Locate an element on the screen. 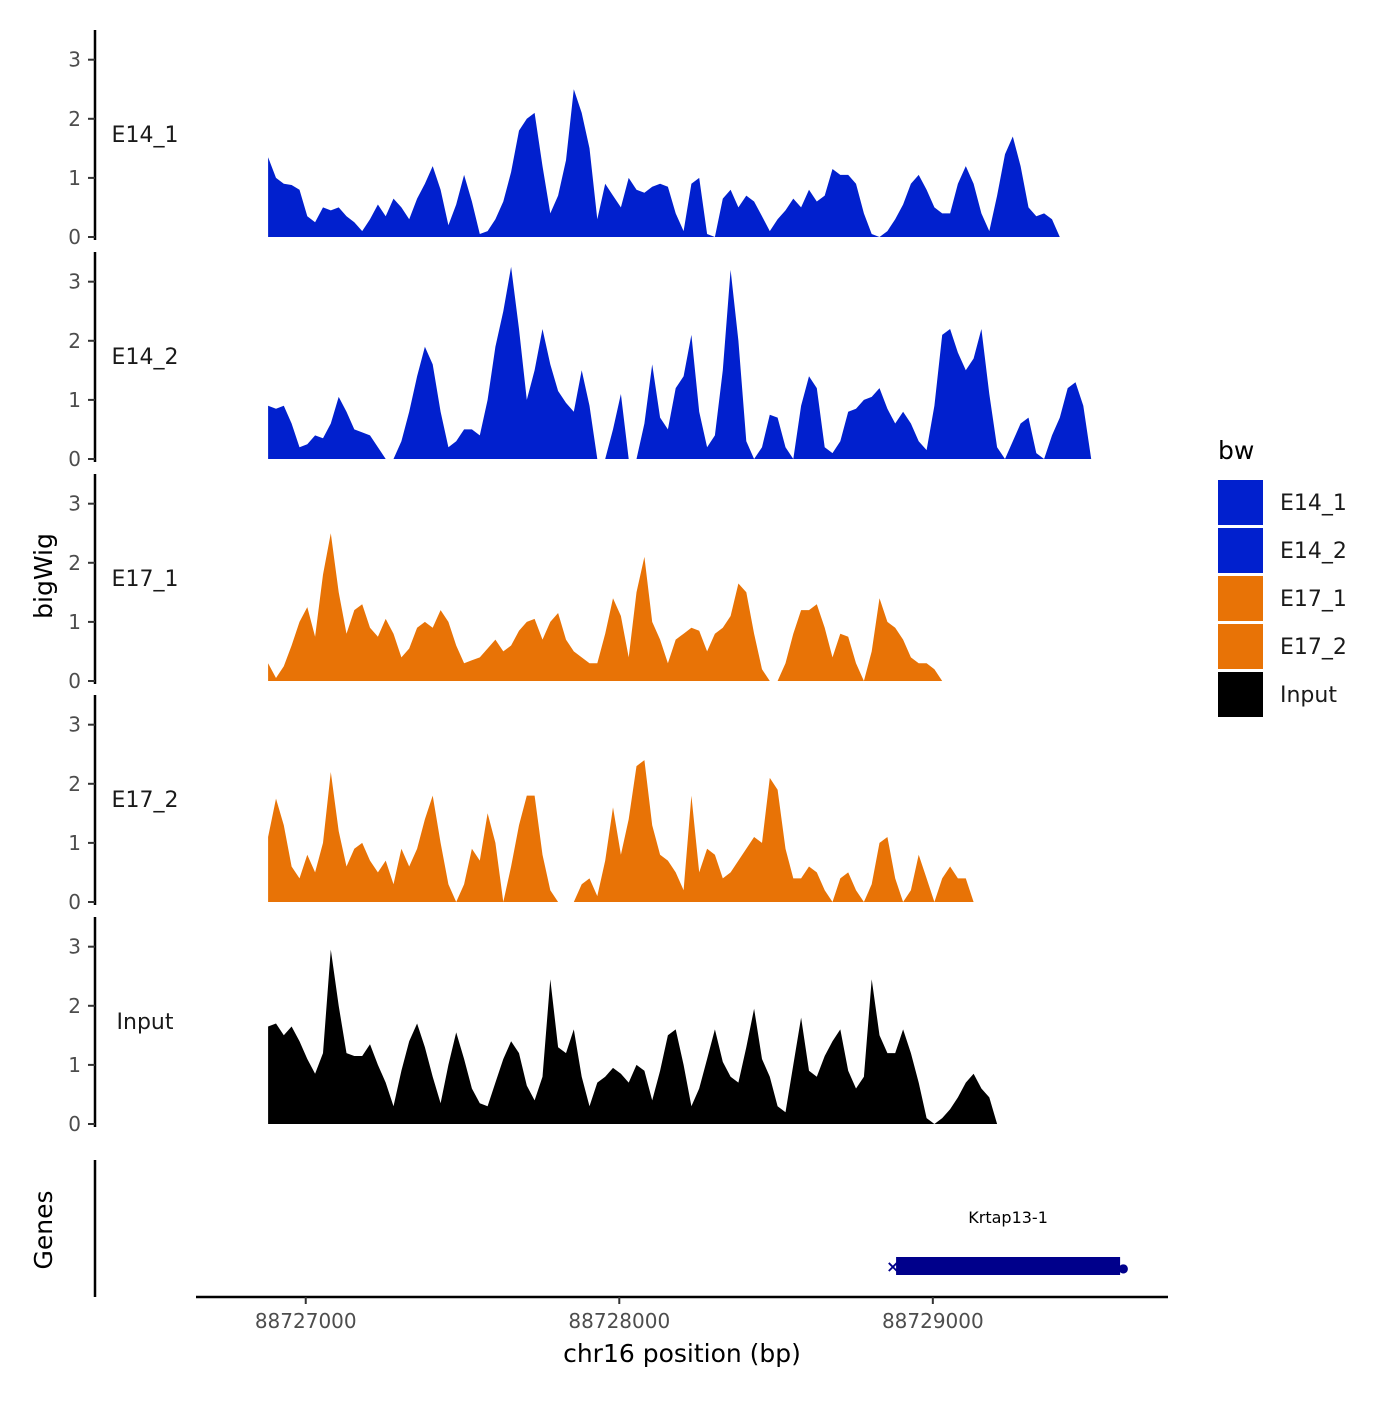 The width and height of the screenshot is (1400, 1404). strand-marker-left: × is located at coordinates (892, 1266).